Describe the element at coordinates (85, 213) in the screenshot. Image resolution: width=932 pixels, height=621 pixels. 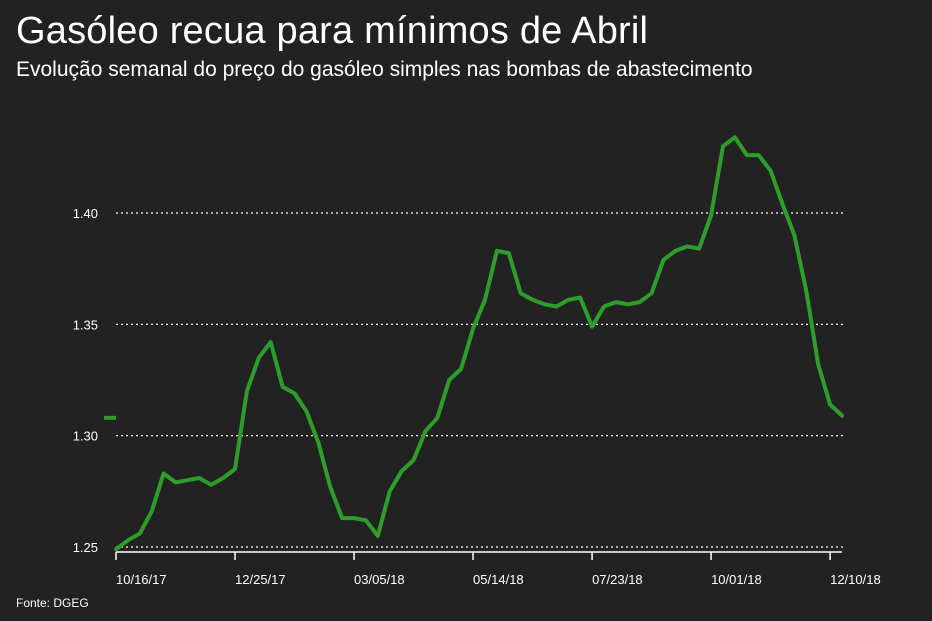
I see `y-tick-label: 1.40` at that location.